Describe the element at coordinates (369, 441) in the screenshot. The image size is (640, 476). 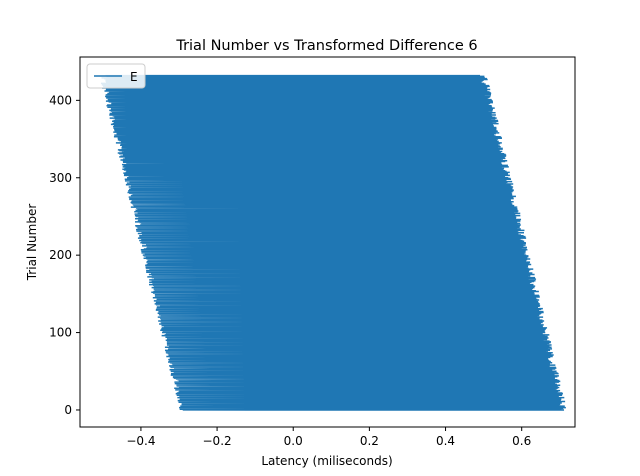
I see `x-tick-label: 0.2` at that location.